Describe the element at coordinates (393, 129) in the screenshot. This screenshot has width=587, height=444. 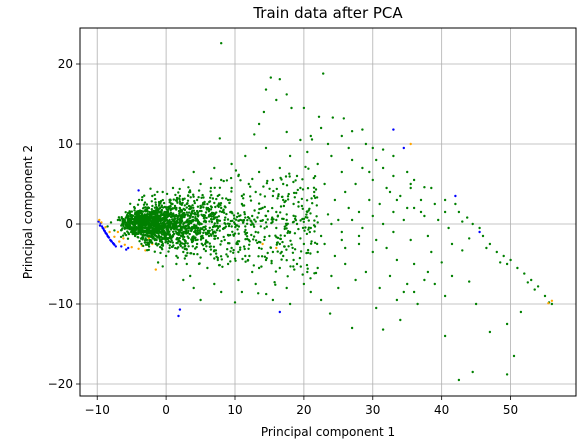
I see `blue-data-point` at that location.